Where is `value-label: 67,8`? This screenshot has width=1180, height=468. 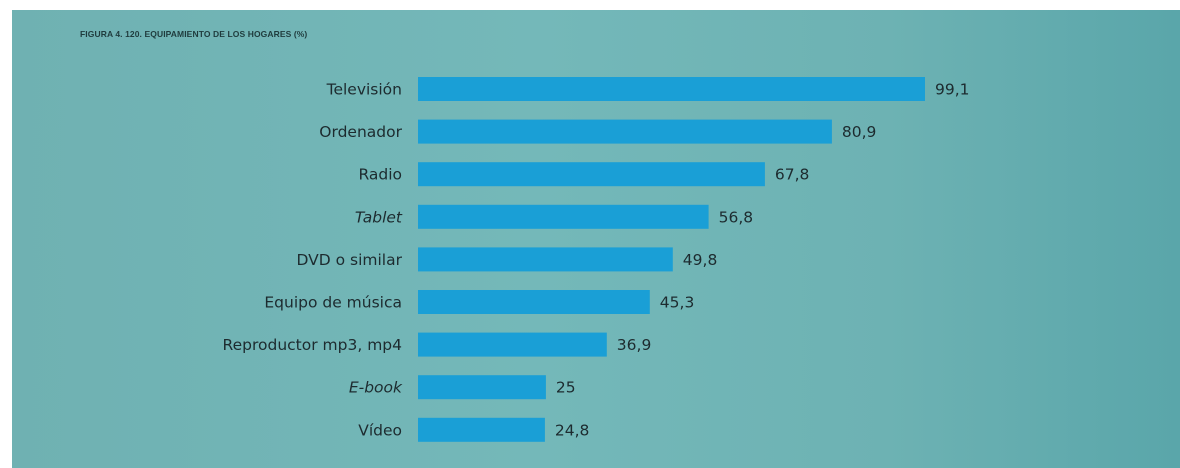
value-label: 67,8 is located at coordinates (792, 175).